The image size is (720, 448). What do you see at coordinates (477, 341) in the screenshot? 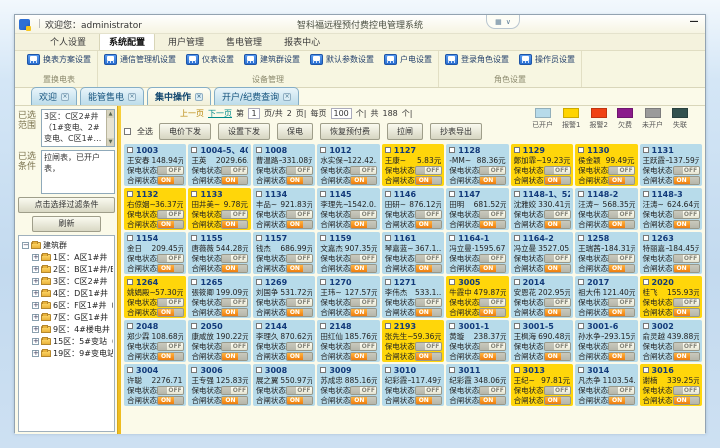
I see `meter-card: 3001-1 黄璇 238.37元 保电状态 OFF` at bounding box center [477, 341].